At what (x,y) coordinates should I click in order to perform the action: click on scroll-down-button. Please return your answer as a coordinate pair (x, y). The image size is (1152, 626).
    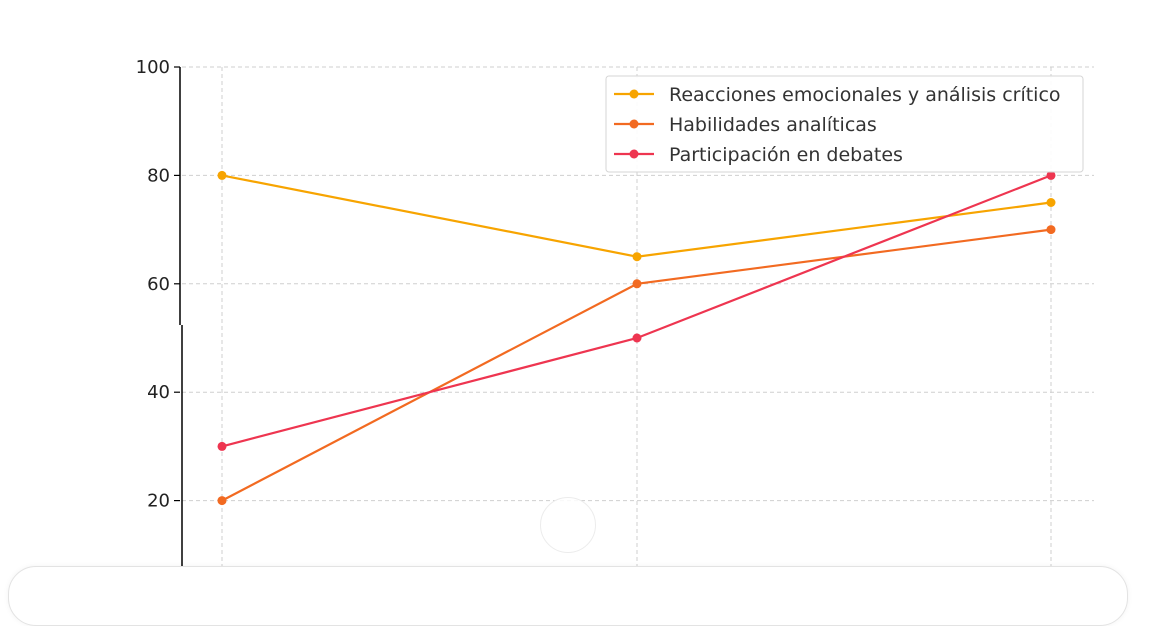
    Looking at the image, I should click on (568, 525).